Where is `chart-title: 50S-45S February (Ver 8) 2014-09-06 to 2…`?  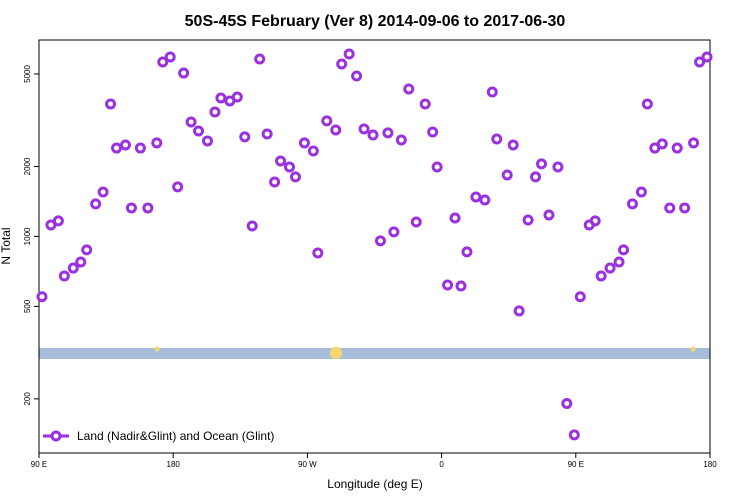 chart-title: 50S-45S February (Ver 8) 2014-09-06 to 2… is located at coordinates (375, 21).